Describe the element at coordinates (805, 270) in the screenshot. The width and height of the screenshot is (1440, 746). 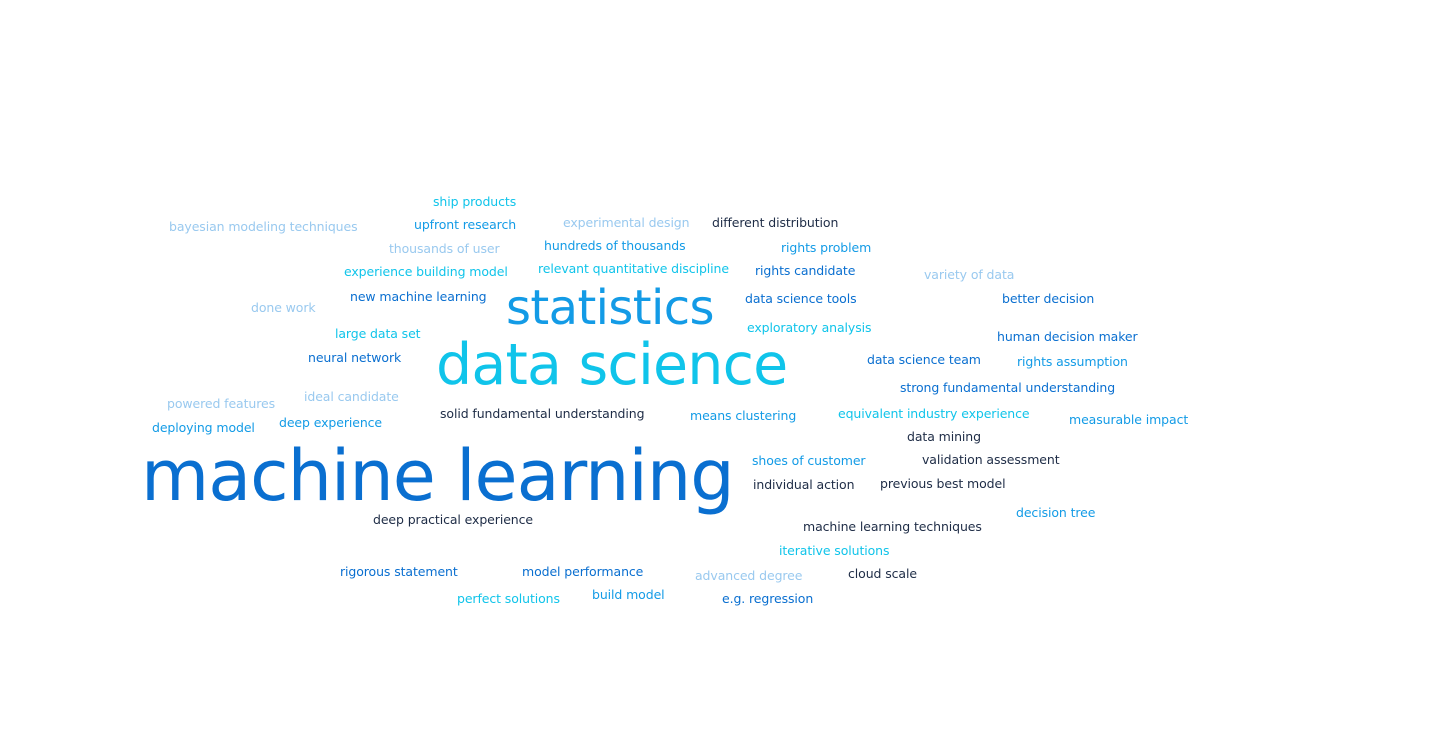
I see `word-cloud-term: rights candidate` at that location.